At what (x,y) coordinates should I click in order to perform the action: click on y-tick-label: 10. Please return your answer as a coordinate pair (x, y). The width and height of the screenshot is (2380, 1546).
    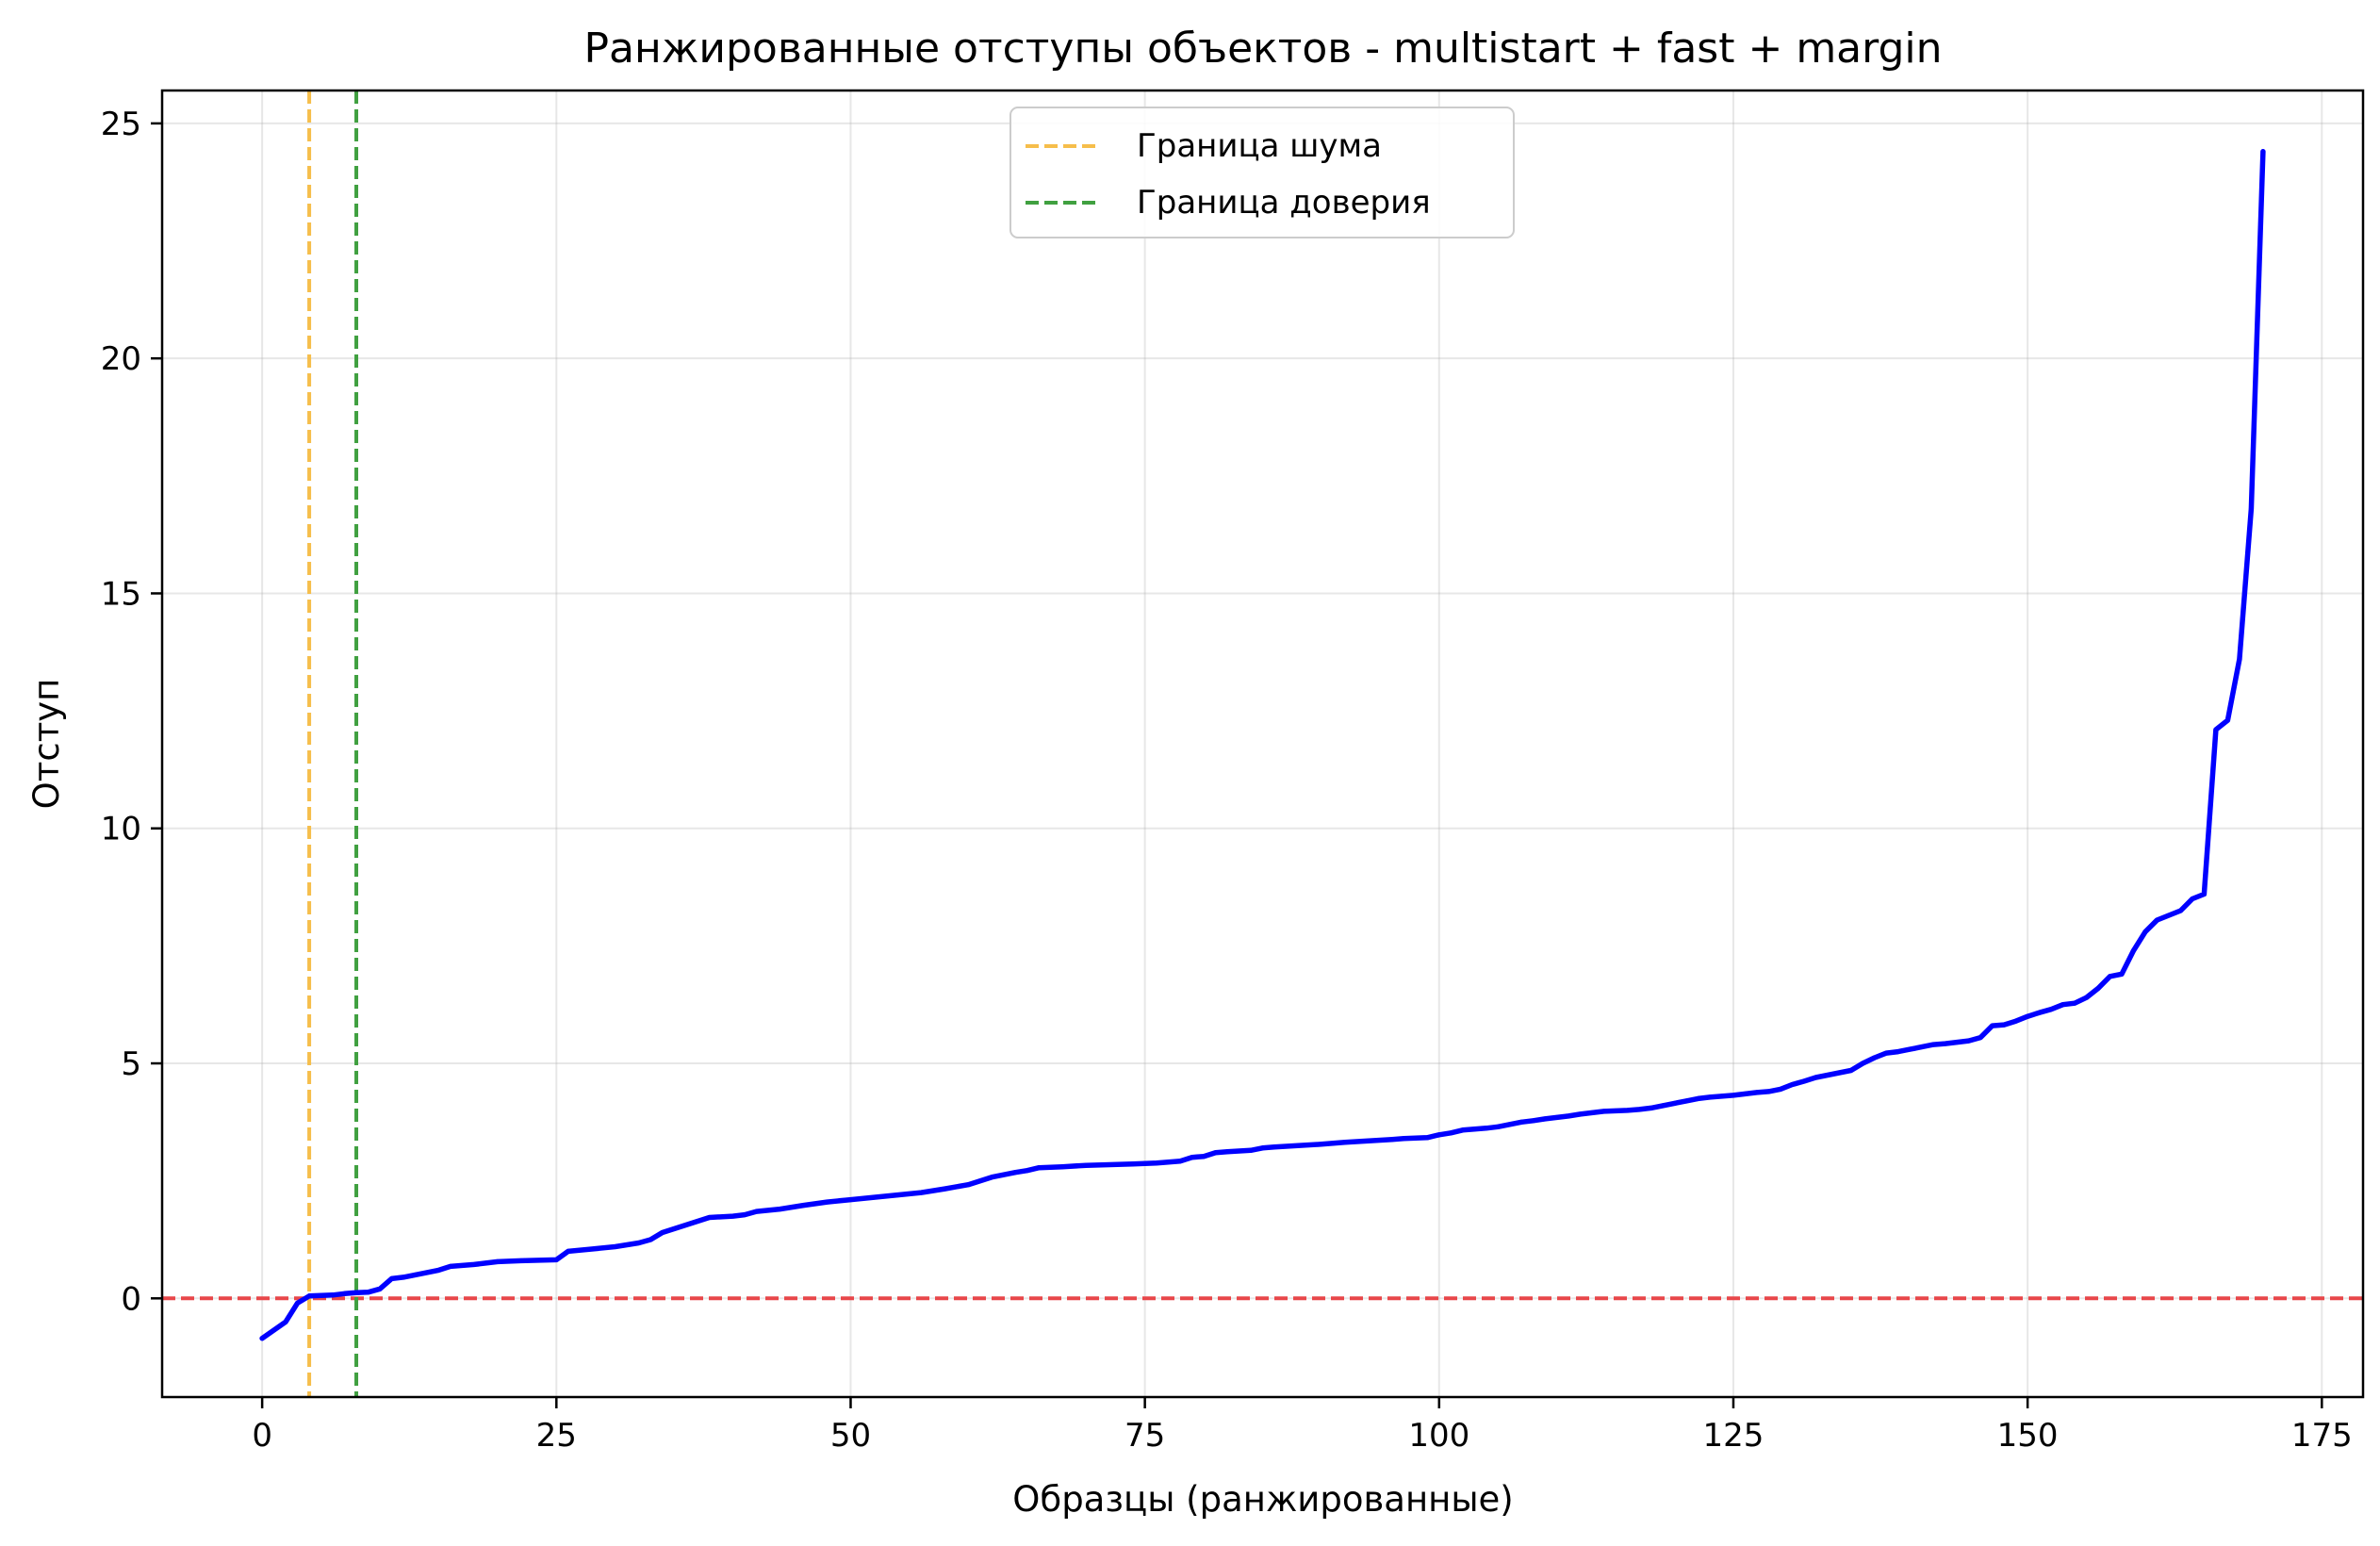
    Looking at the image, I should click on (121, 829).